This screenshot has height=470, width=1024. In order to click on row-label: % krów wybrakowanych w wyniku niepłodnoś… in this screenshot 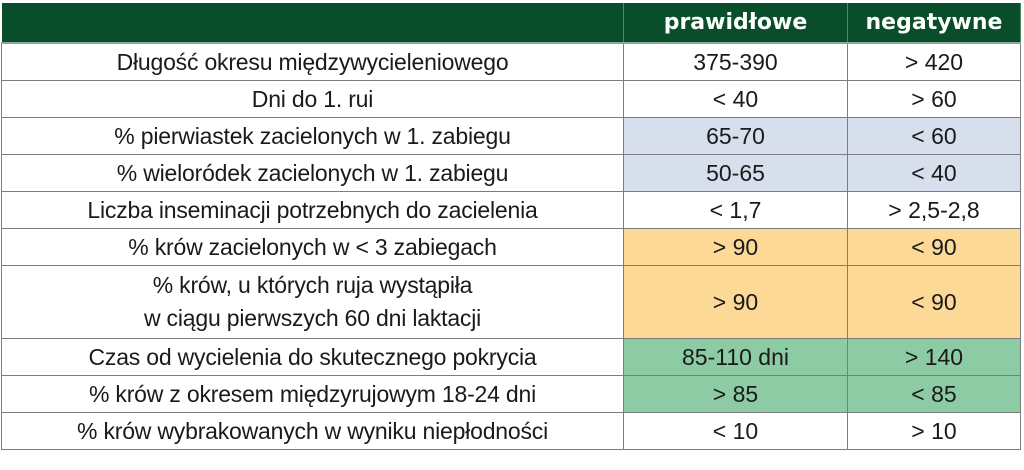, I will do `click(312, 431)`.